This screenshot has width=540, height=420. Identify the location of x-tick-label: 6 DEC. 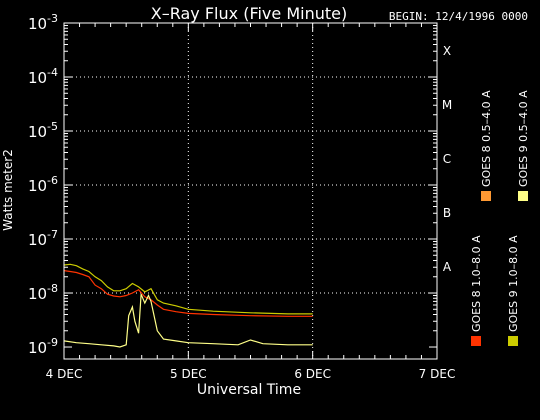
(312, 374).